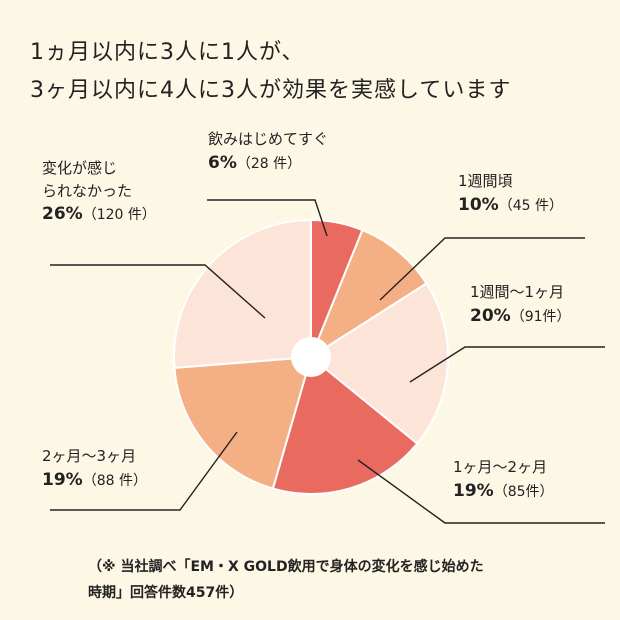 The image size is (620, 620). Describe the element at coordinates (473, 490) in the screenshot. I see `label-1-2month-percent: 19%` at that location.